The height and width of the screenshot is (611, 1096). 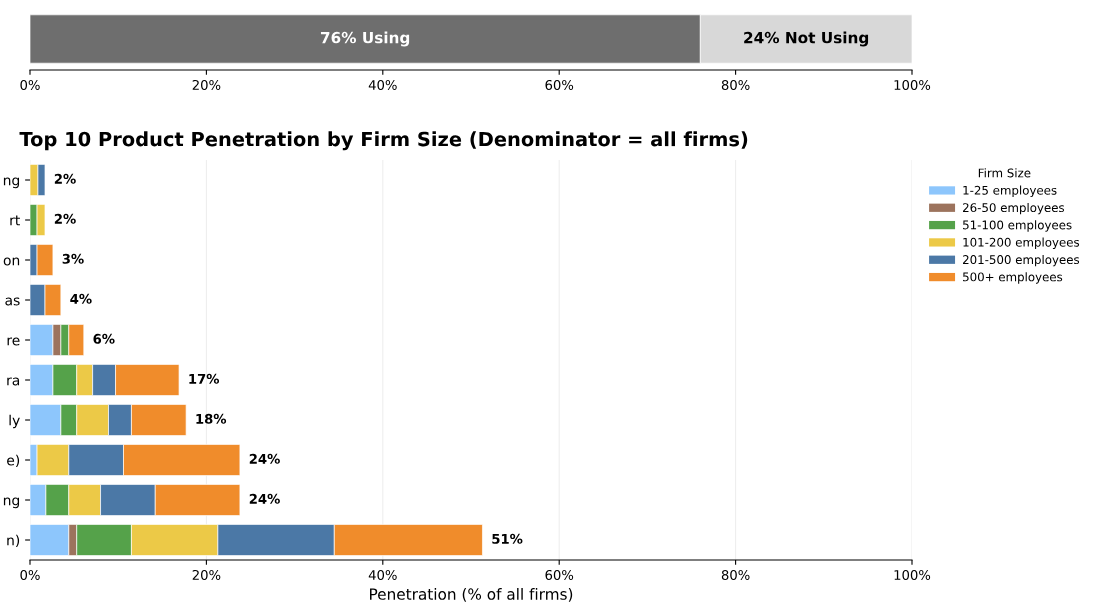 What do you see at coordinates (104, 338) in the screenshot?
I see `total-label: 6%` at bounding box center [104, 338].